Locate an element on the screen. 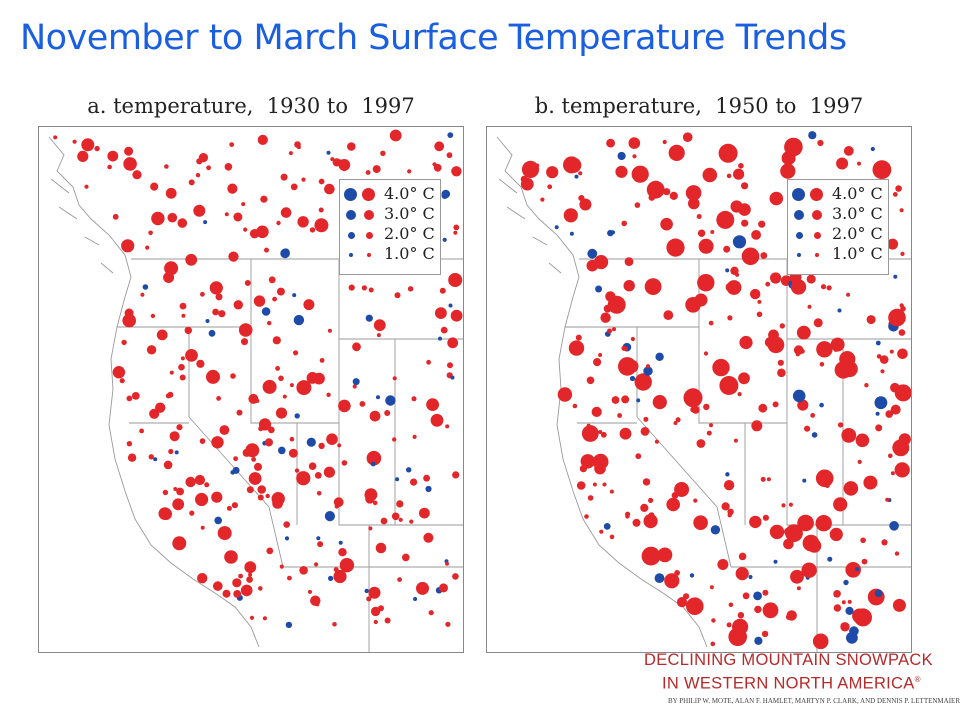  panel-a-legend: 4.0° C 3.0° C 2.0° C 1.0° C is located at coordinates (390, 227).